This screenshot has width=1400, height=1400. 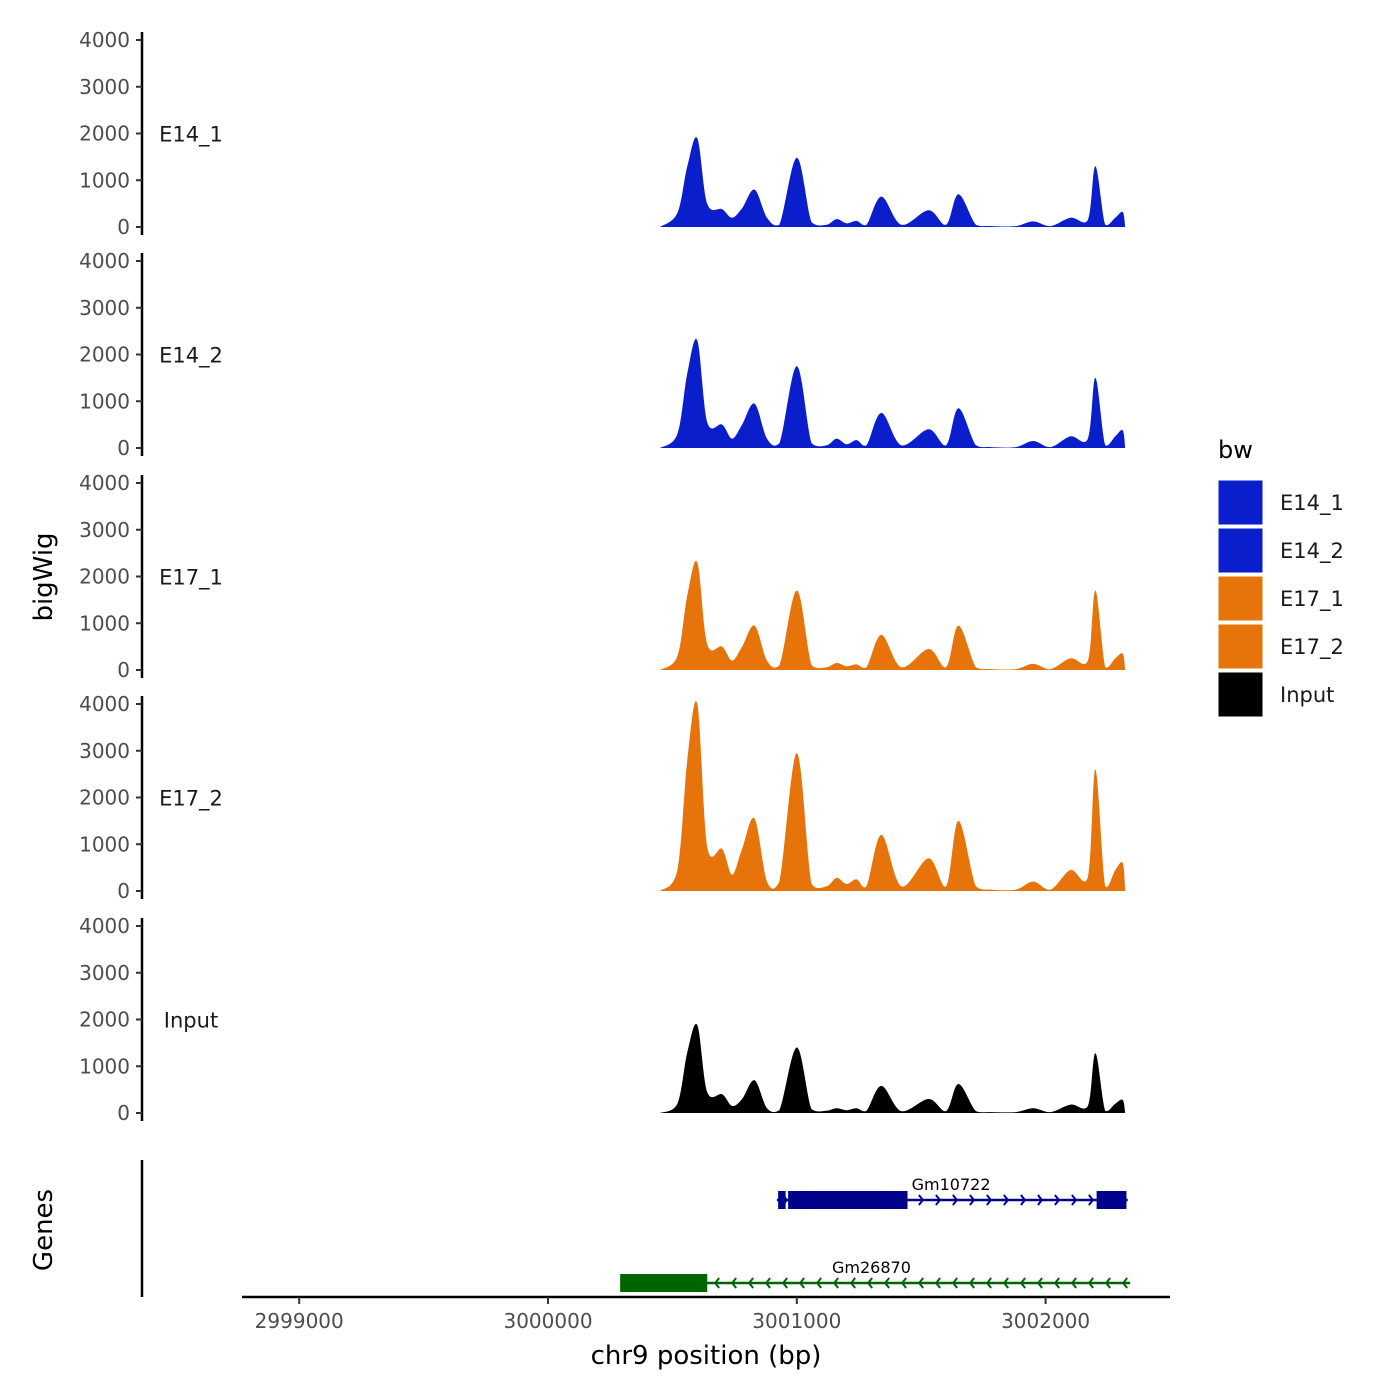 What do you see at coordinates (44, 1230) in the screenshot?
I see `y-axis-title-genes: Genes` at bounding box center [44, 1230].